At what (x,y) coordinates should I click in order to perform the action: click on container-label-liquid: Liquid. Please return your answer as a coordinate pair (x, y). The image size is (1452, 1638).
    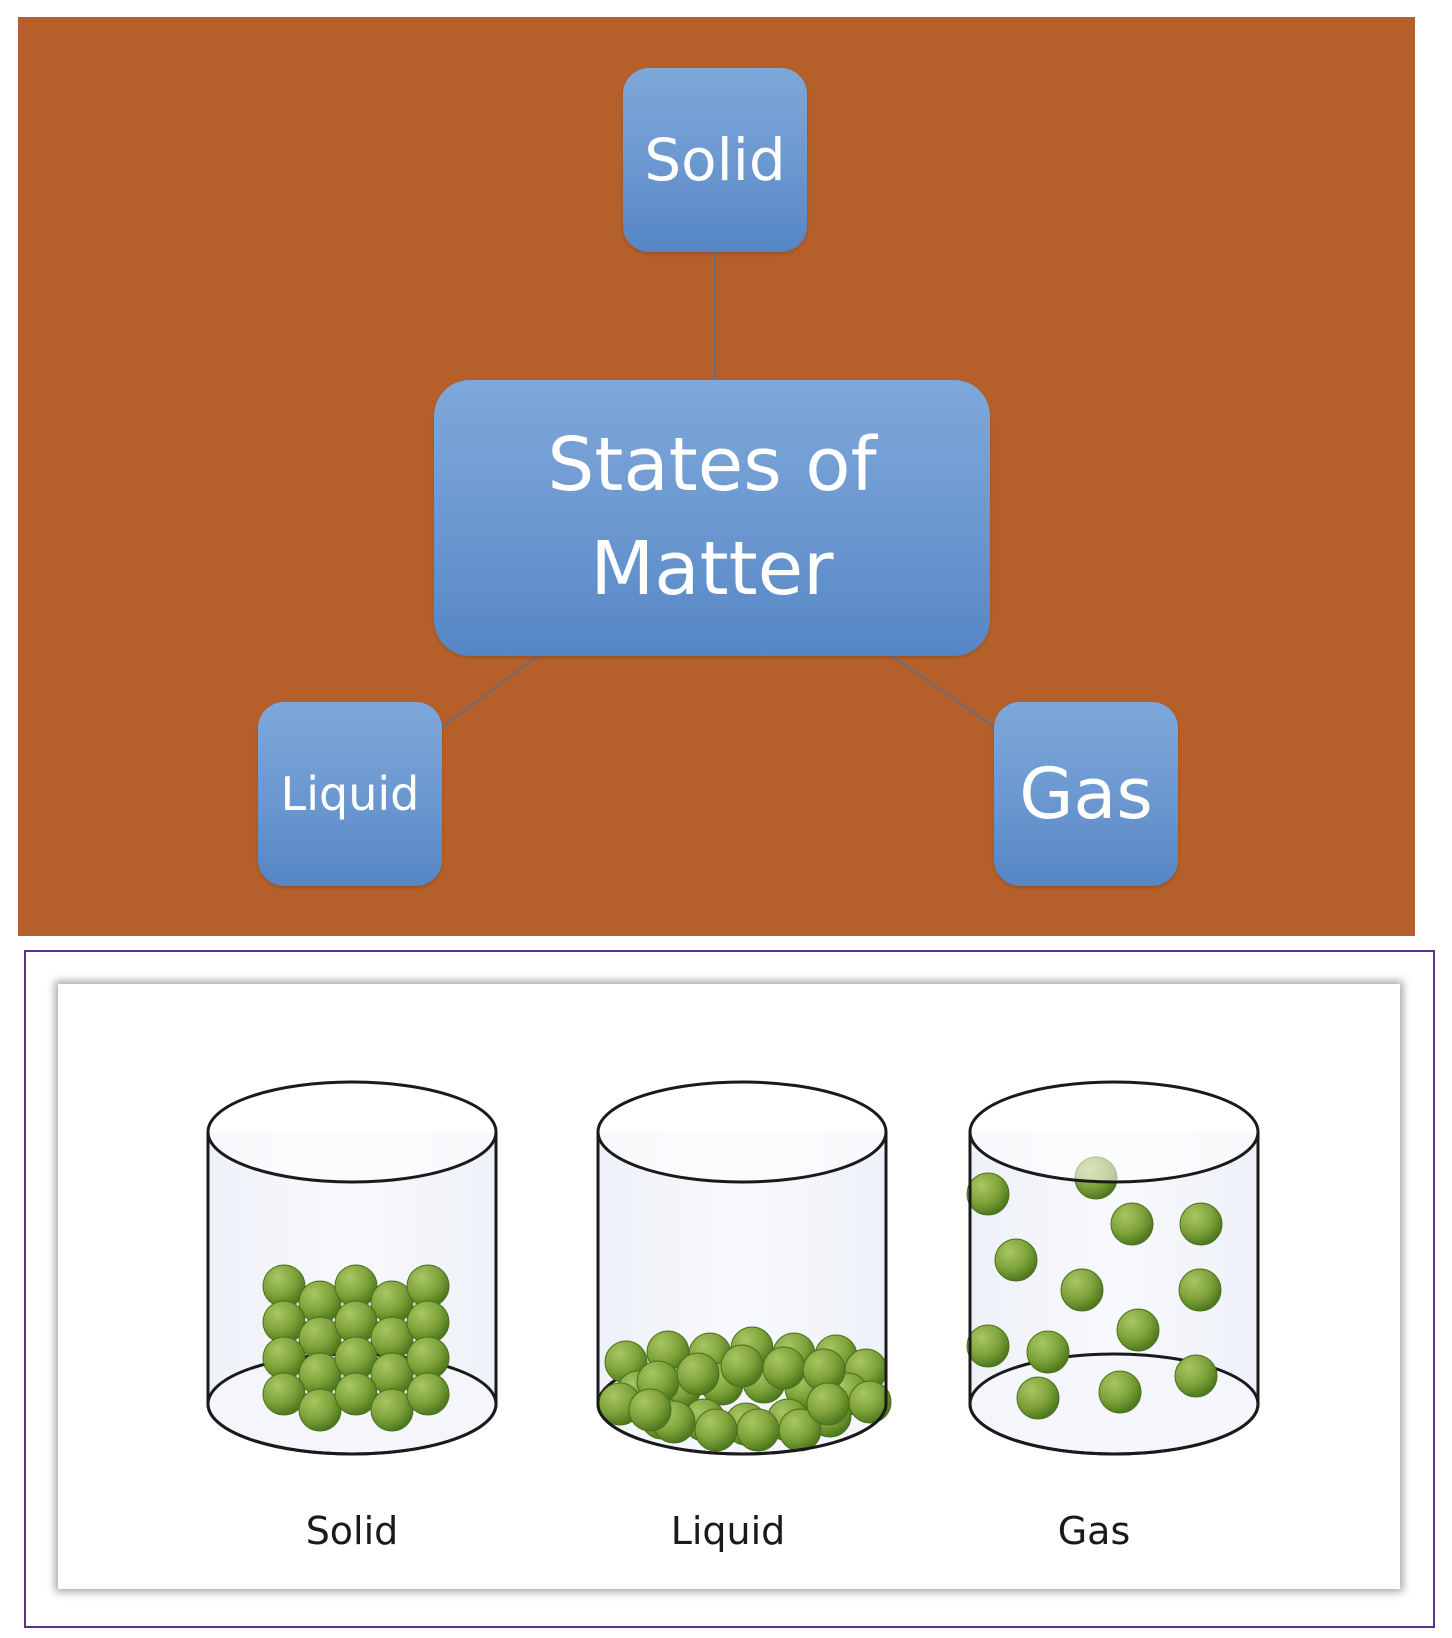
    Looking at the image, I should click on (728, 1531).